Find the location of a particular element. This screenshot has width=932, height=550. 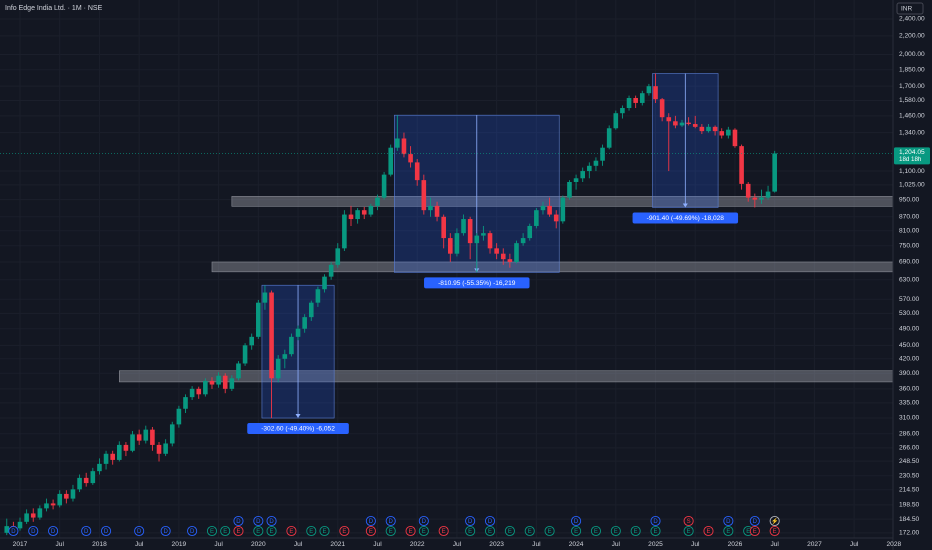

y-tick-label: 690.00 is located at coordinates (909, 262).